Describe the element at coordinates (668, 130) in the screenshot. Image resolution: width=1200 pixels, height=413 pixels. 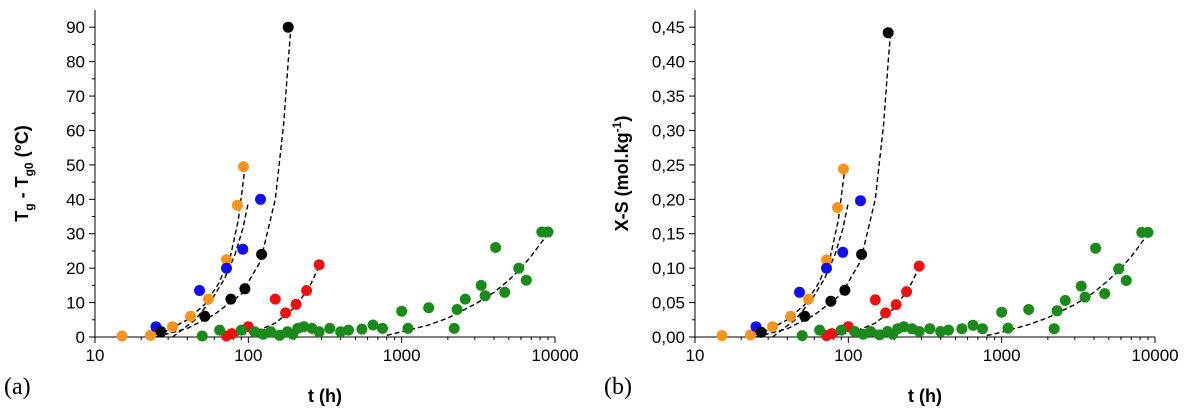
I see `y-tick-label: 0,30` at that location.